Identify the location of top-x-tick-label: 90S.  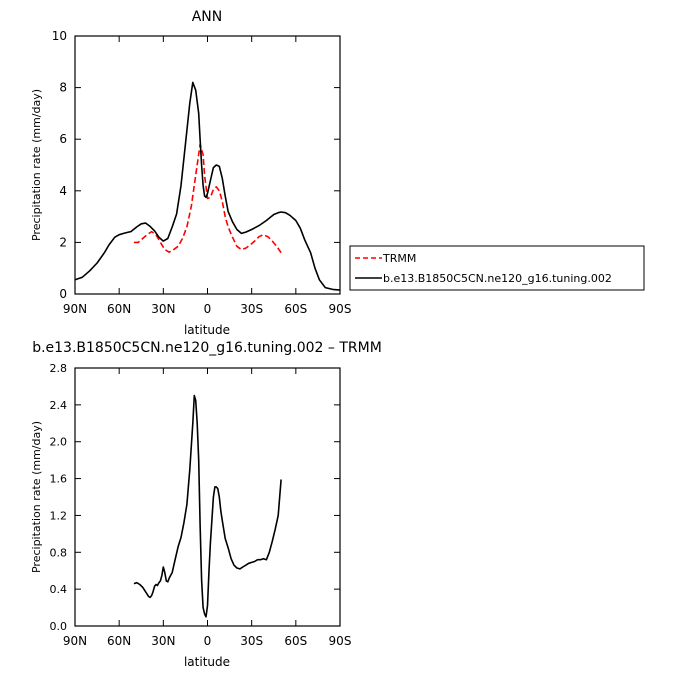
(340, 309).